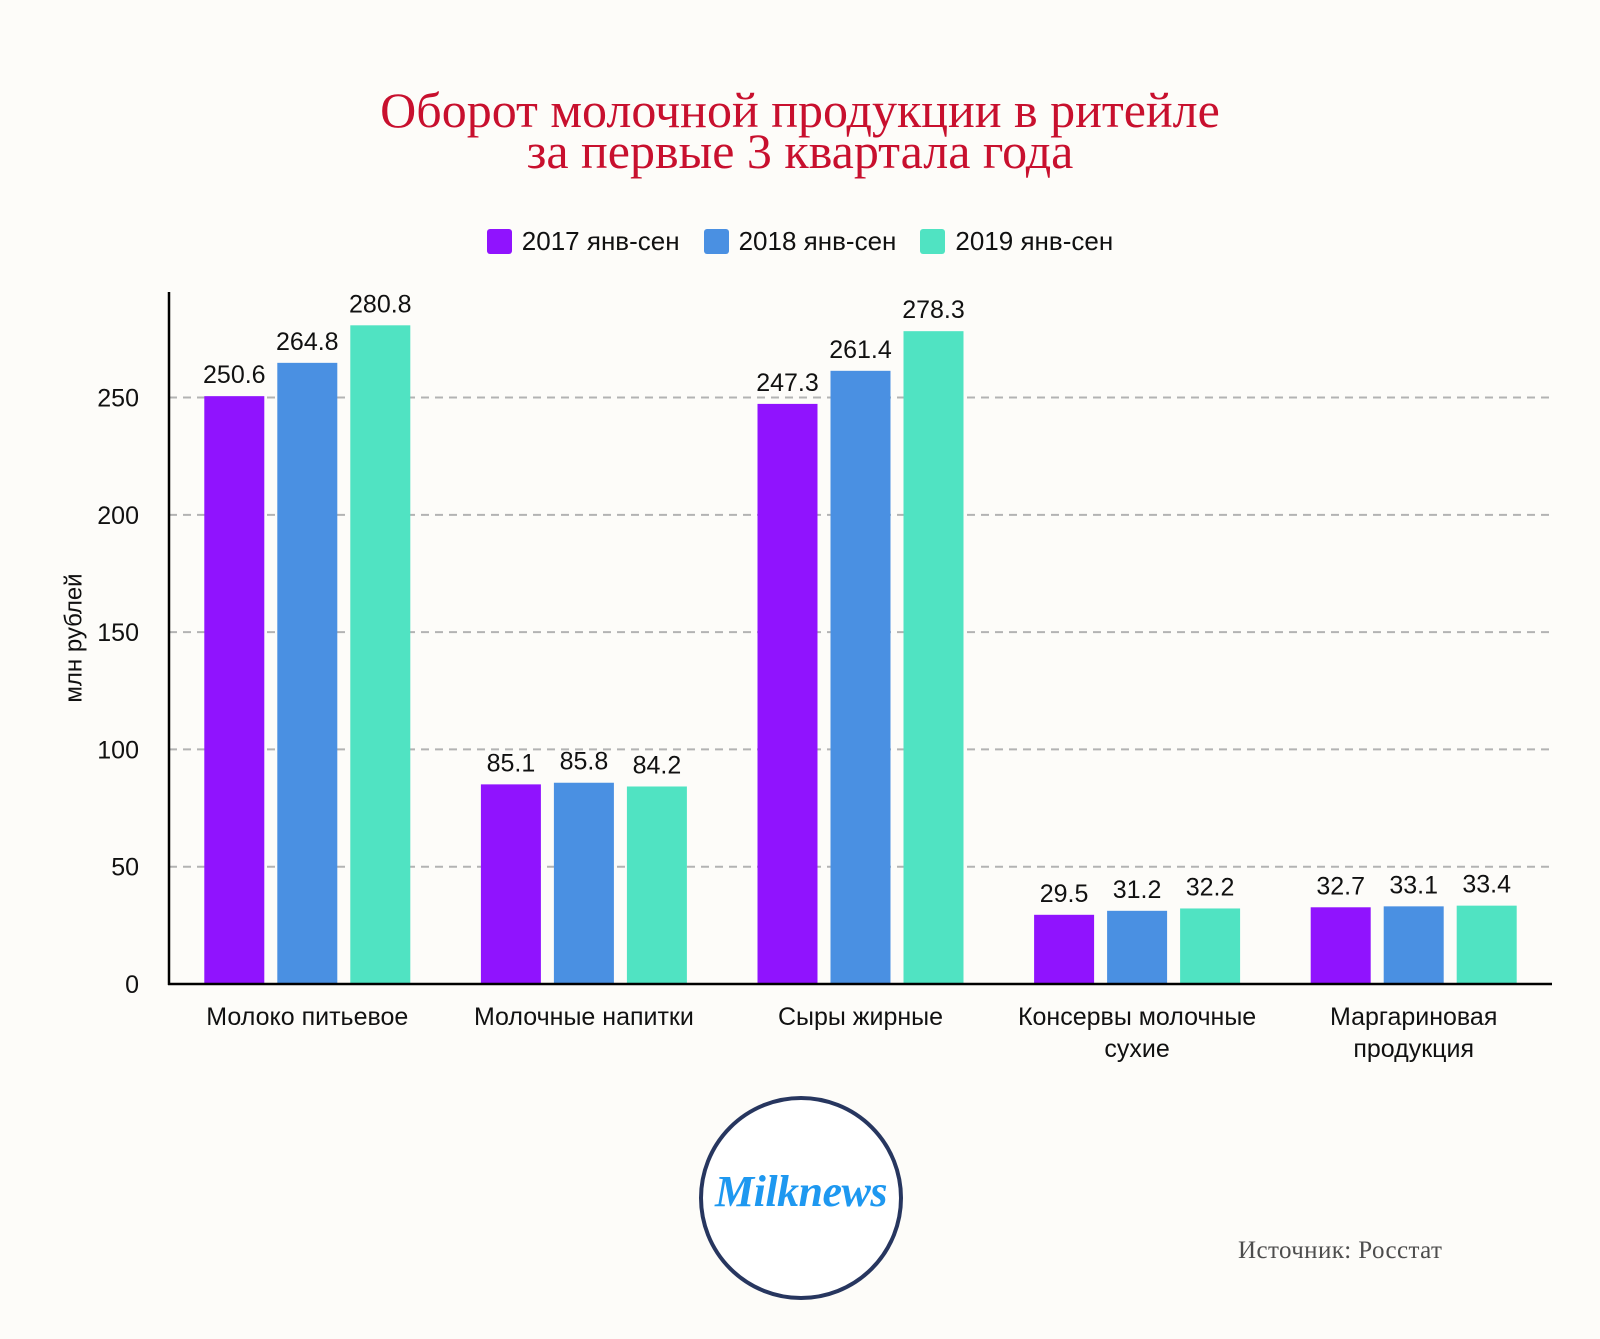  Describe the element at coordinates (801, 1191) in the screenshot. I see `logo-text: Milknews` at that location.